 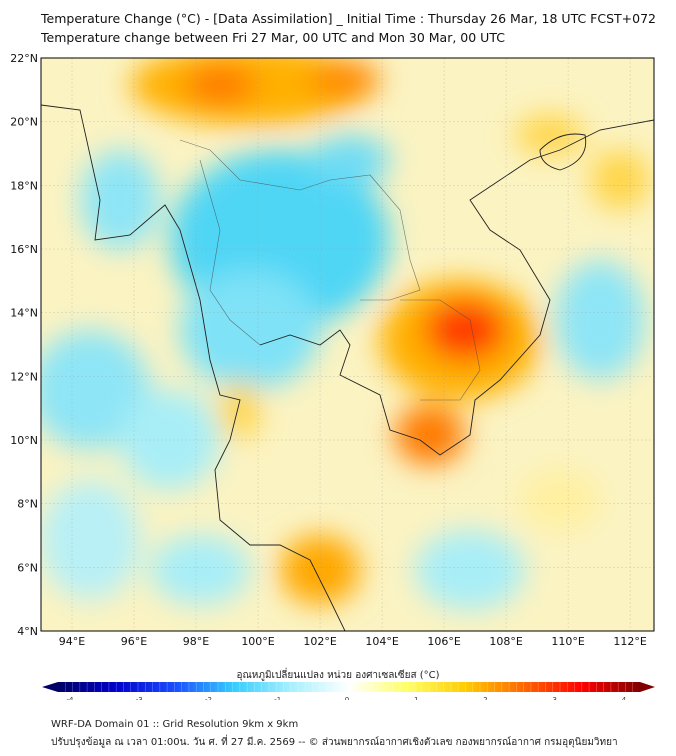 What do you see at coordinates (443, 641) in the screenshot?
I see `lon-label: 106°E` at bounding box center [443, 641].